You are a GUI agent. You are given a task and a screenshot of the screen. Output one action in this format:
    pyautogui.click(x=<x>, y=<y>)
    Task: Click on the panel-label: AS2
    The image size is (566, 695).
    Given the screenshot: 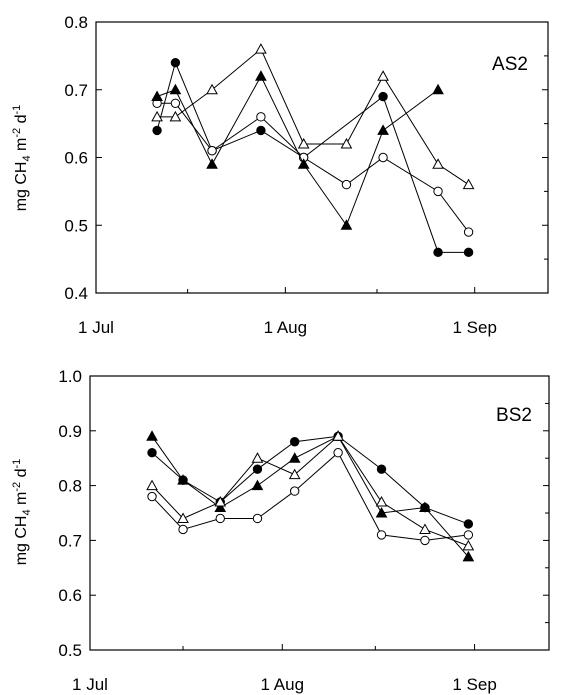 What is the action you would take?
    pyautogui.click(x=510, y=64)
    